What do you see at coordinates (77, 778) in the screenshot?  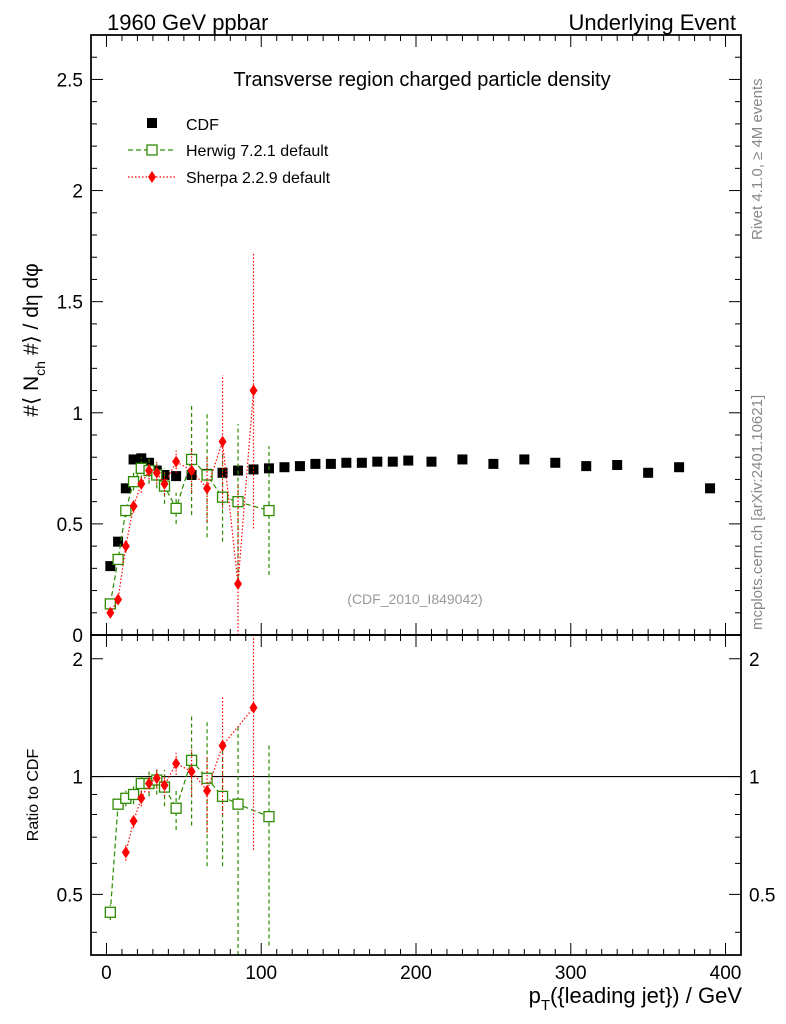 I see `ratio-y-tick-label: 1` at bounding box center [77, 778].